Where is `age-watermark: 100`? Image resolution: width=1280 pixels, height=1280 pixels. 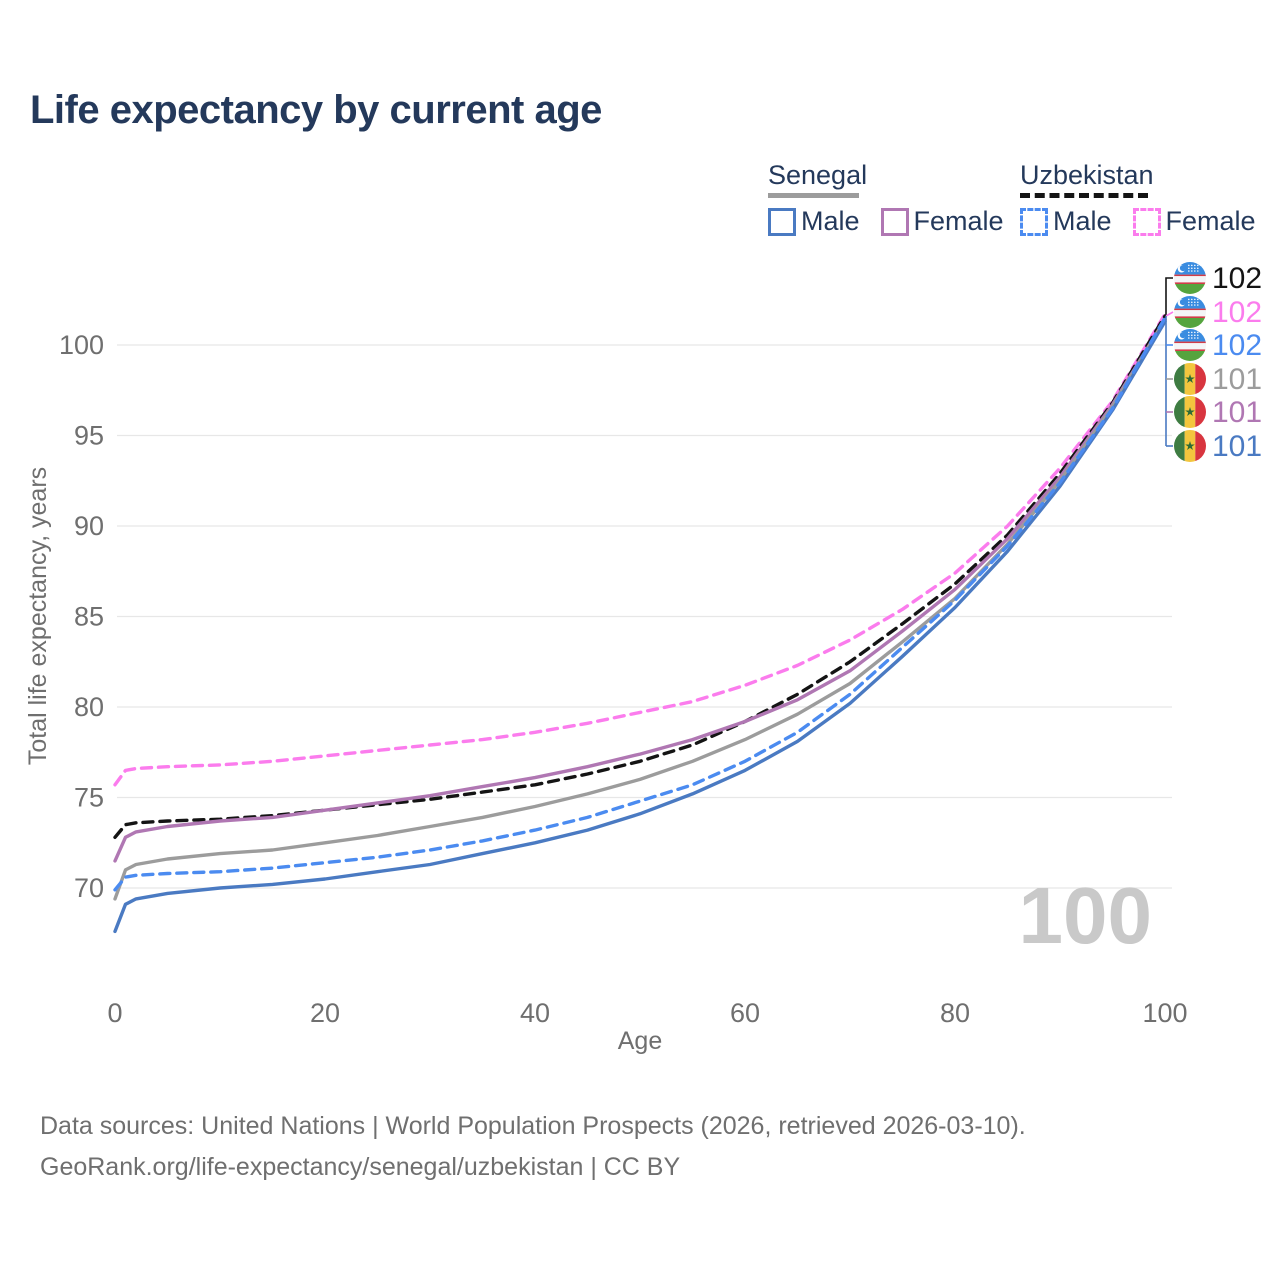 age-watermark: 100 is located at coordinates (1085, 915).